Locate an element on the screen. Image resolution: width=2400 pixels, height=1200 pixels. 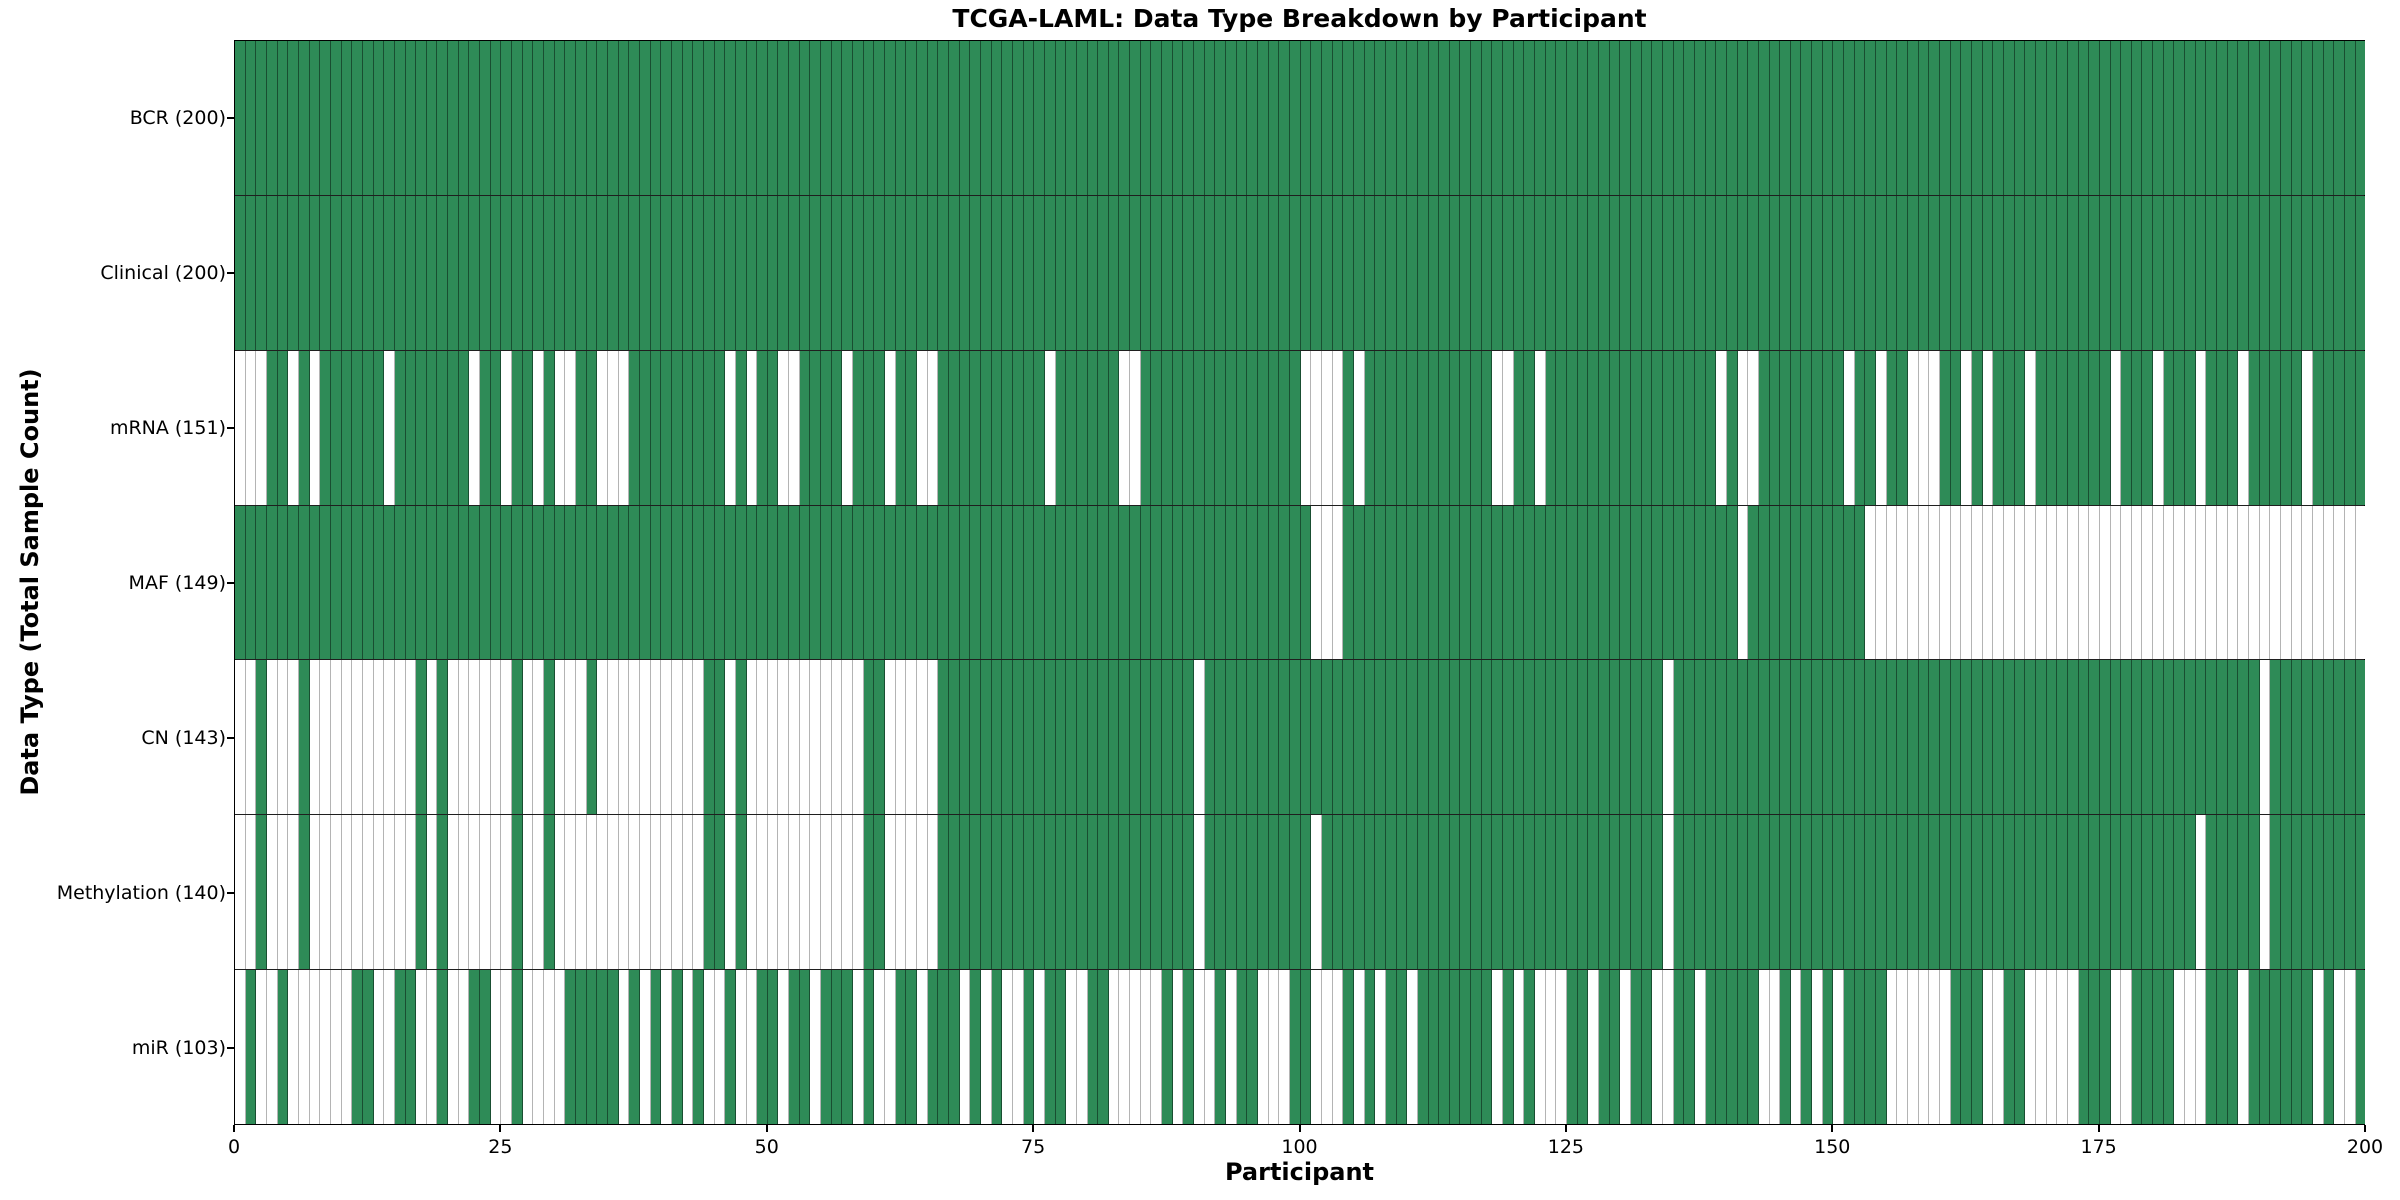
y-tick-label: miR (103) is located at coordinates (178, 1047).